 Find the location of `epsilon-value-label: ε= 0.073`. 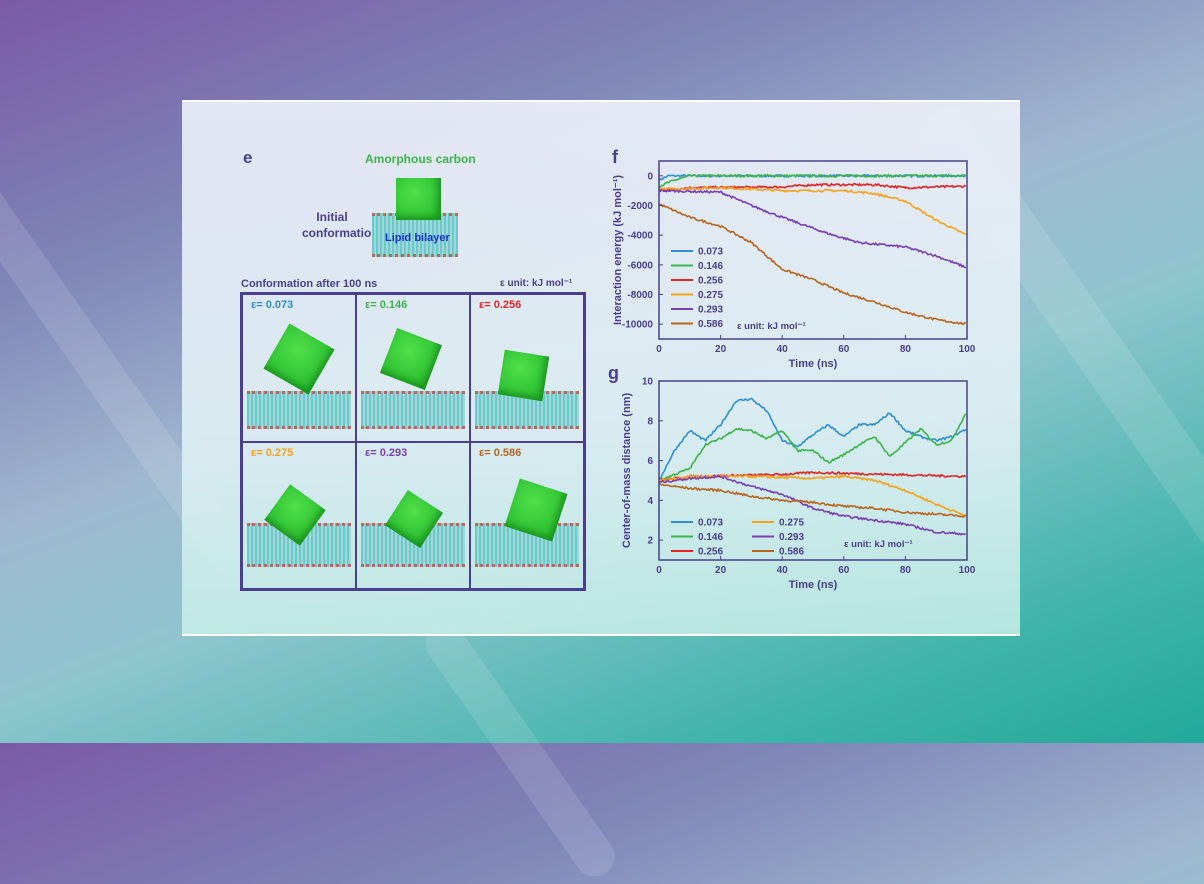

epsilon-value-label: ε= 0.073 is located at coordinates (272, 305).